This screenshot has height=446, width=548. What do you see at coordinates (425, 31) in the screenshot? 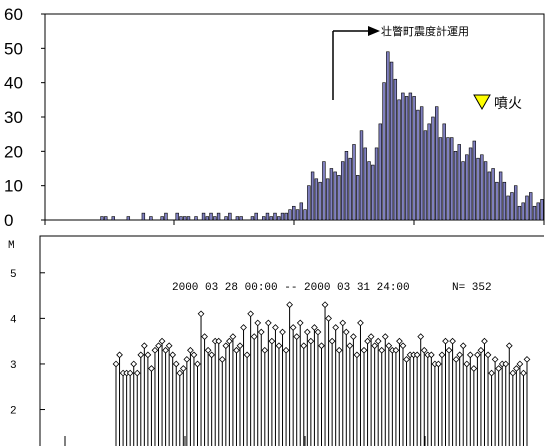
I see `annotation-arrow-label: 壮瞥町震度計運用` at bounding box center [425, 31].